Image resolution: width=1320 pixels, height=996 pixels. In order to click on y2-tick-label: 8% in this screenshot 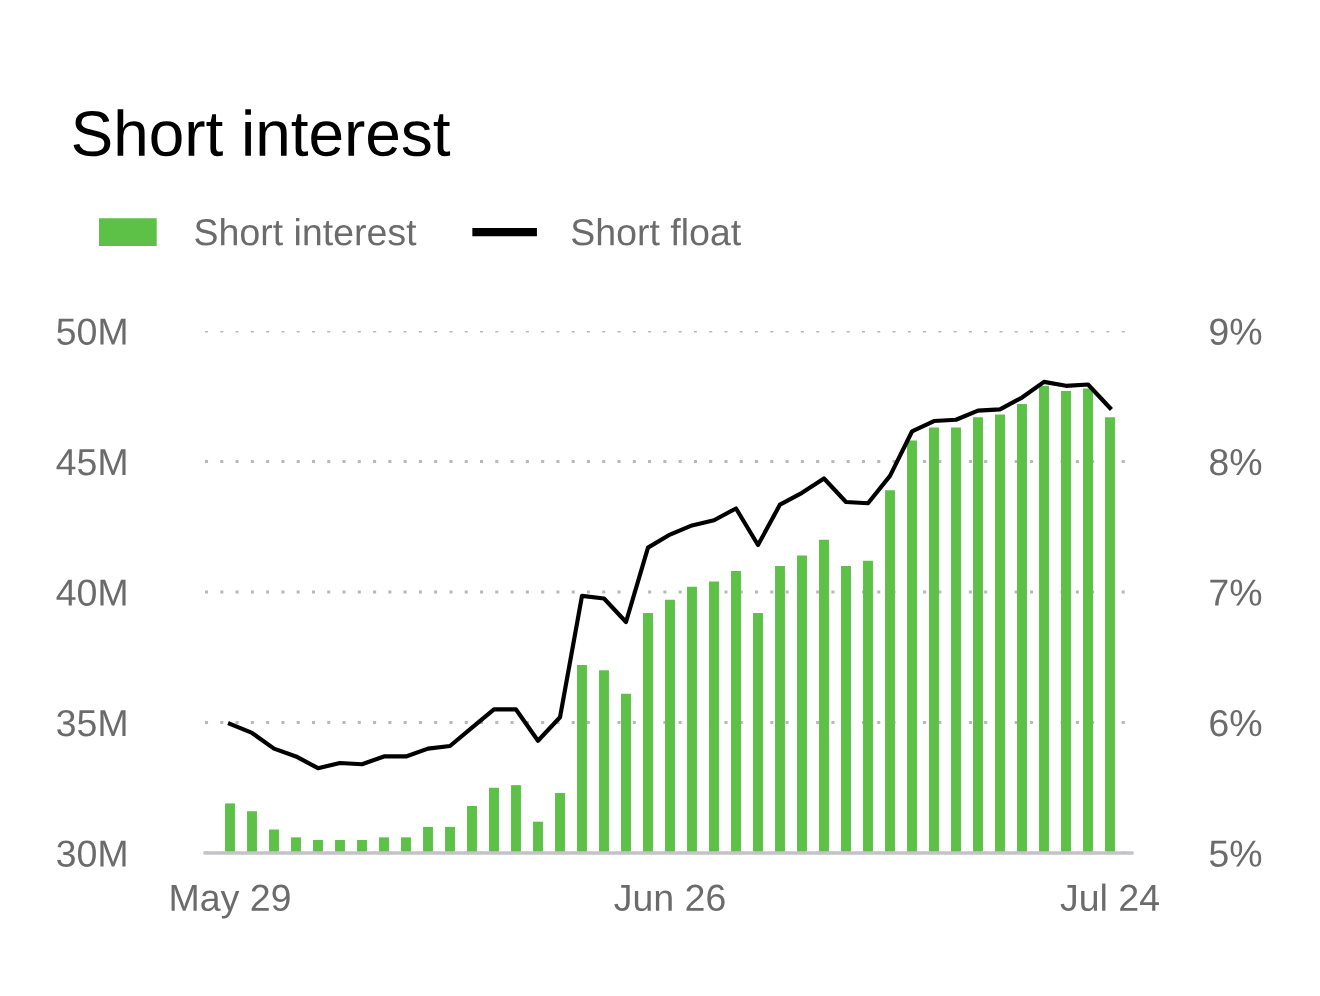, I will do `click(1236, 462)`.